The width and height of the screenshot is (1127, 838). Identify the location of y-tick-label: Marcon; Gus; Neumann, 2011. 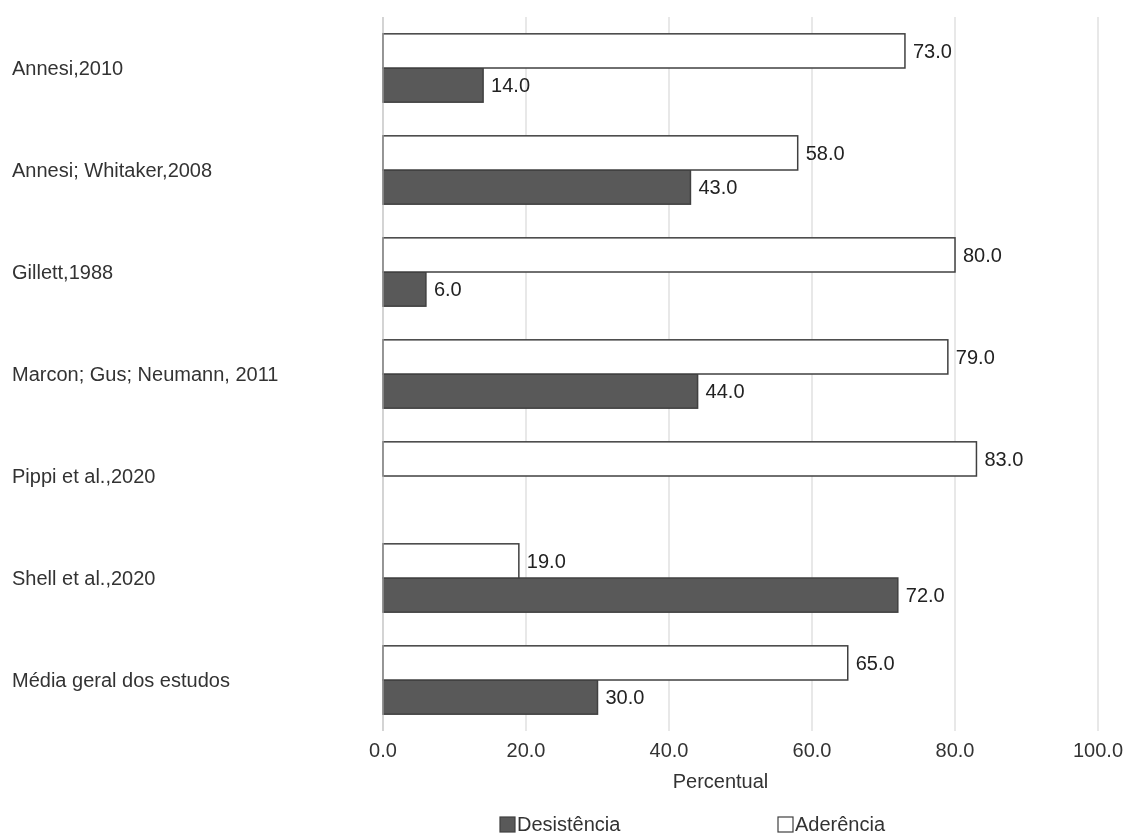
(145, 374).